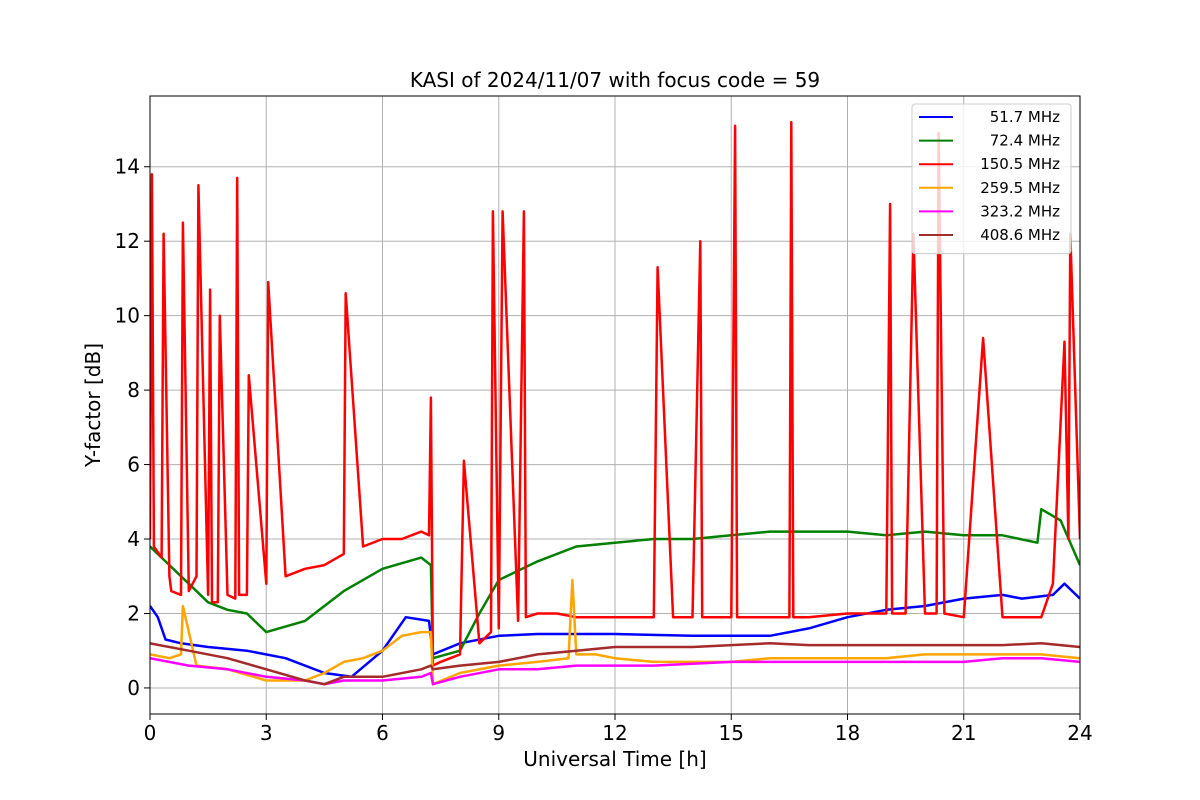  Describe the element at coordinates (614, 759) in the screenshot. I see `x-axis-label: Universal Time [h]` at that location.